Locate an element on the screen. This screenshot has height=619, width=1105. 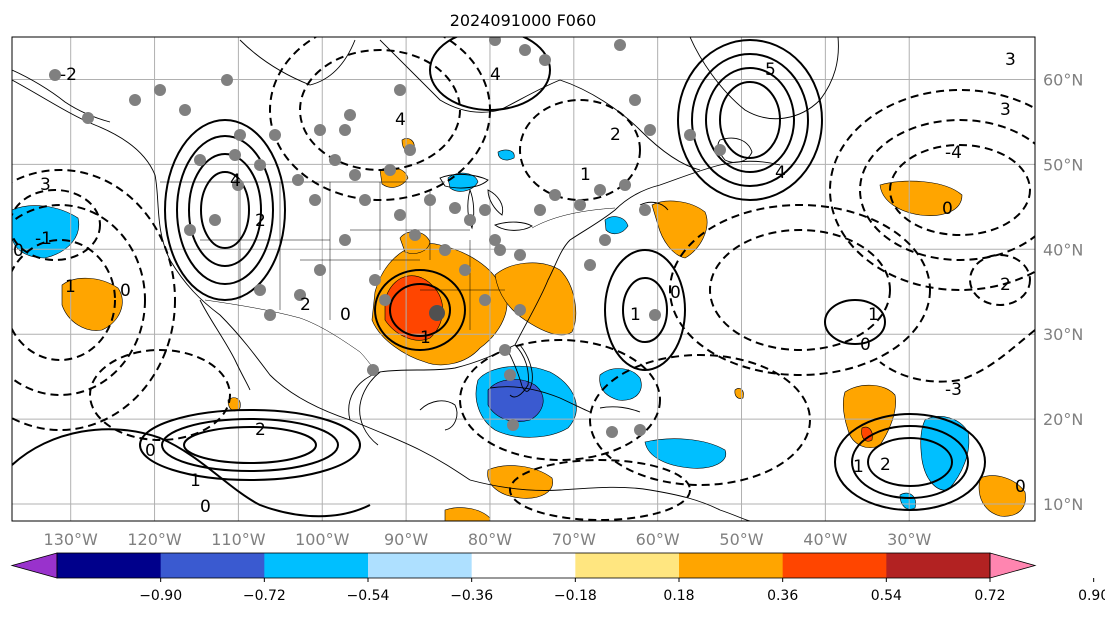
contour-neg-pacific is located at coordinates (64, 300).